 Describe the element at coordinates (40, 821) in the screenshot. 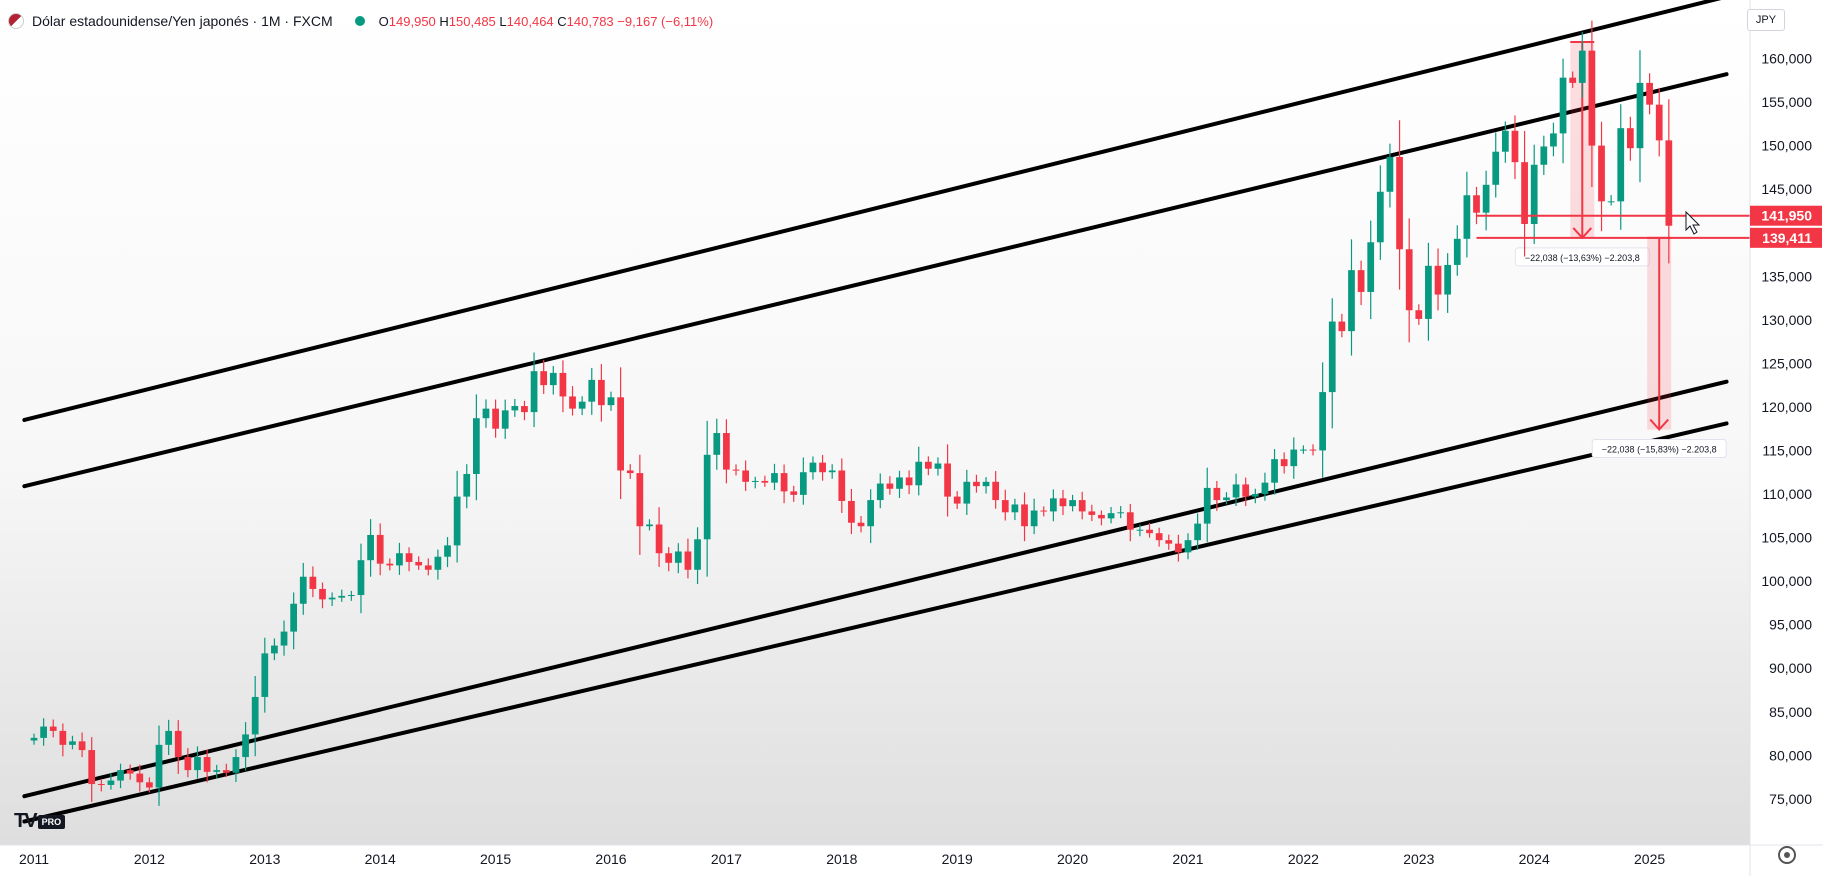

I see `tradingview-logo: TV PRO` at that location.